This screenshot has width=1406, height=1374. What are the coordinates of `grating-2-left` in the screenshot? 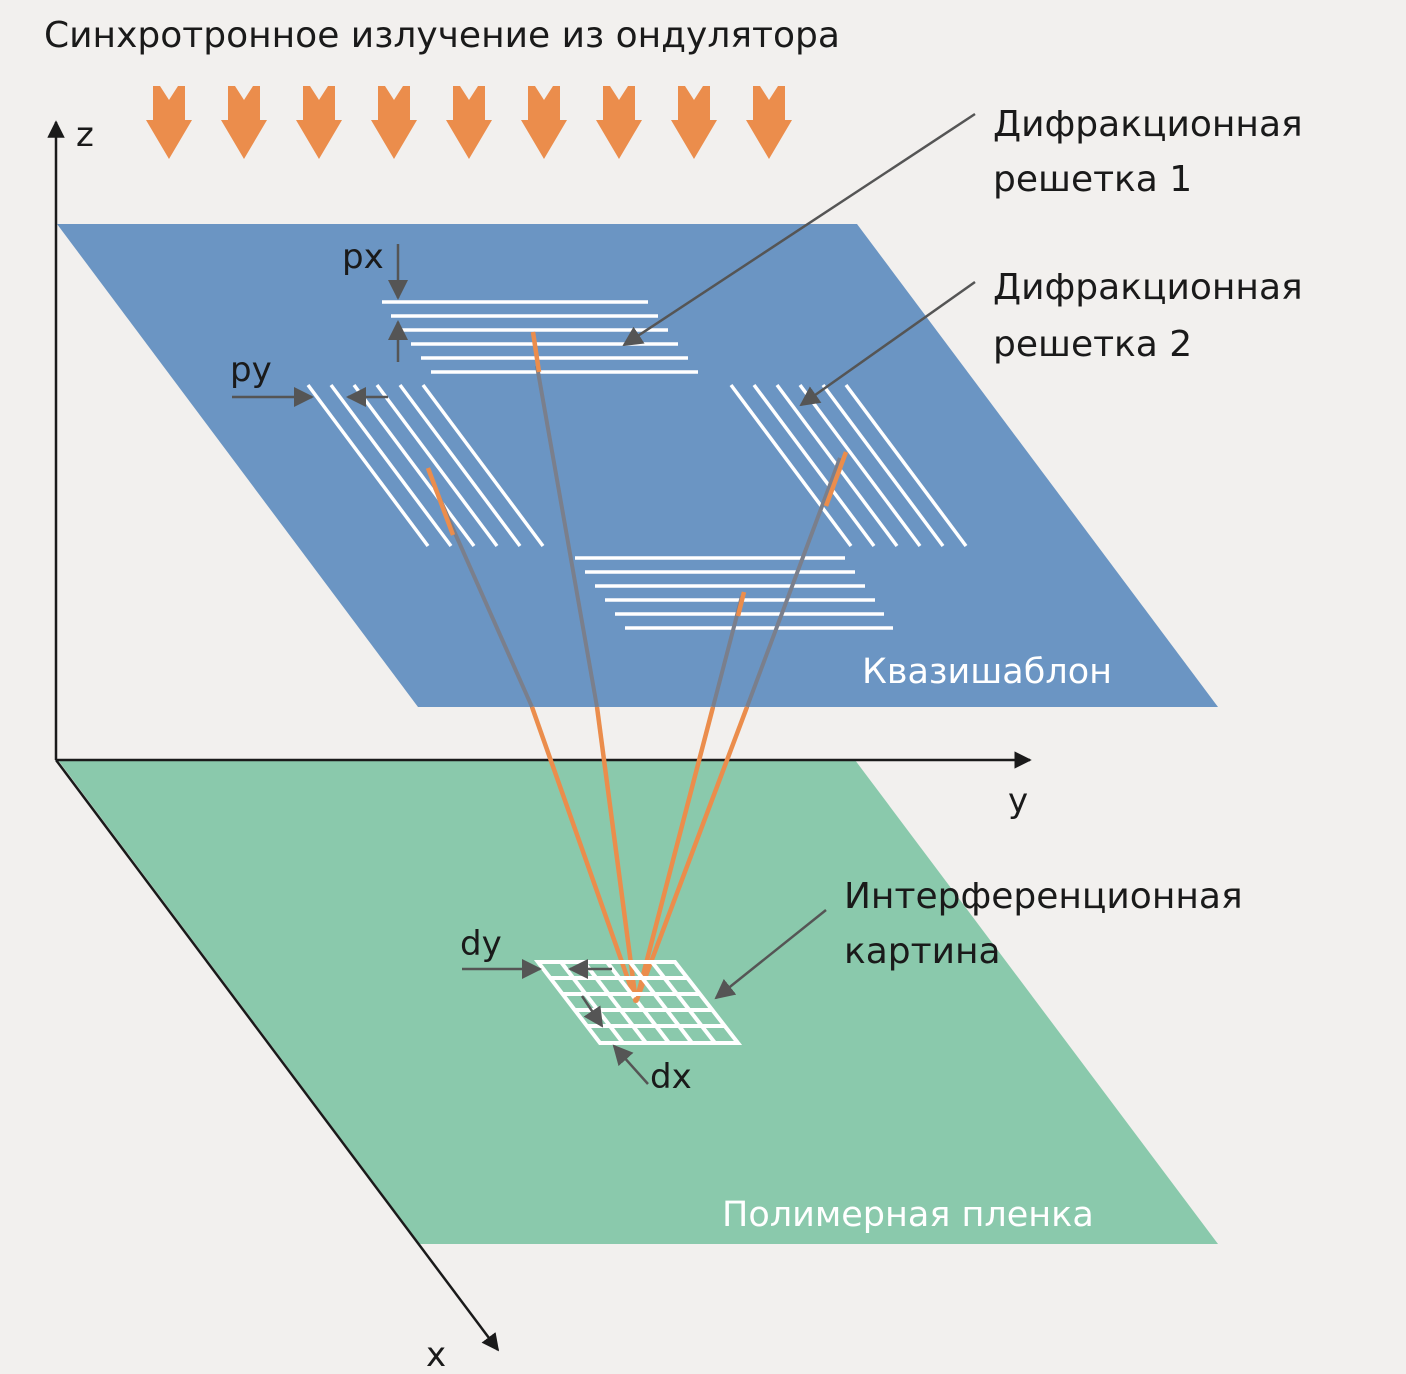 It's located at (425, 465).